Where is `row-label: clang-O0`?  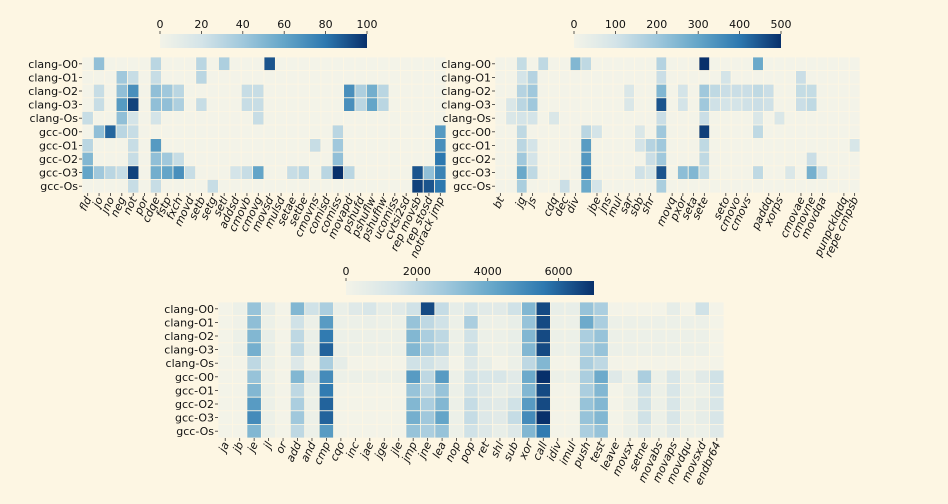 row-label: clang-O0 is located at coordinates (189, 309).